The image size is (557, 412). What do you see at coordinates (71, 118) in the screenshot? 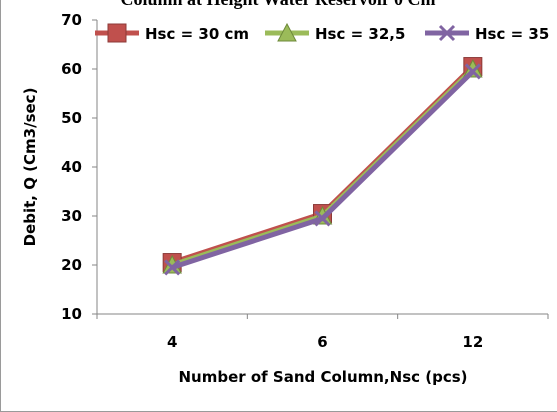
I see `y-tick-label: 50` at bounding box center [71, 118].